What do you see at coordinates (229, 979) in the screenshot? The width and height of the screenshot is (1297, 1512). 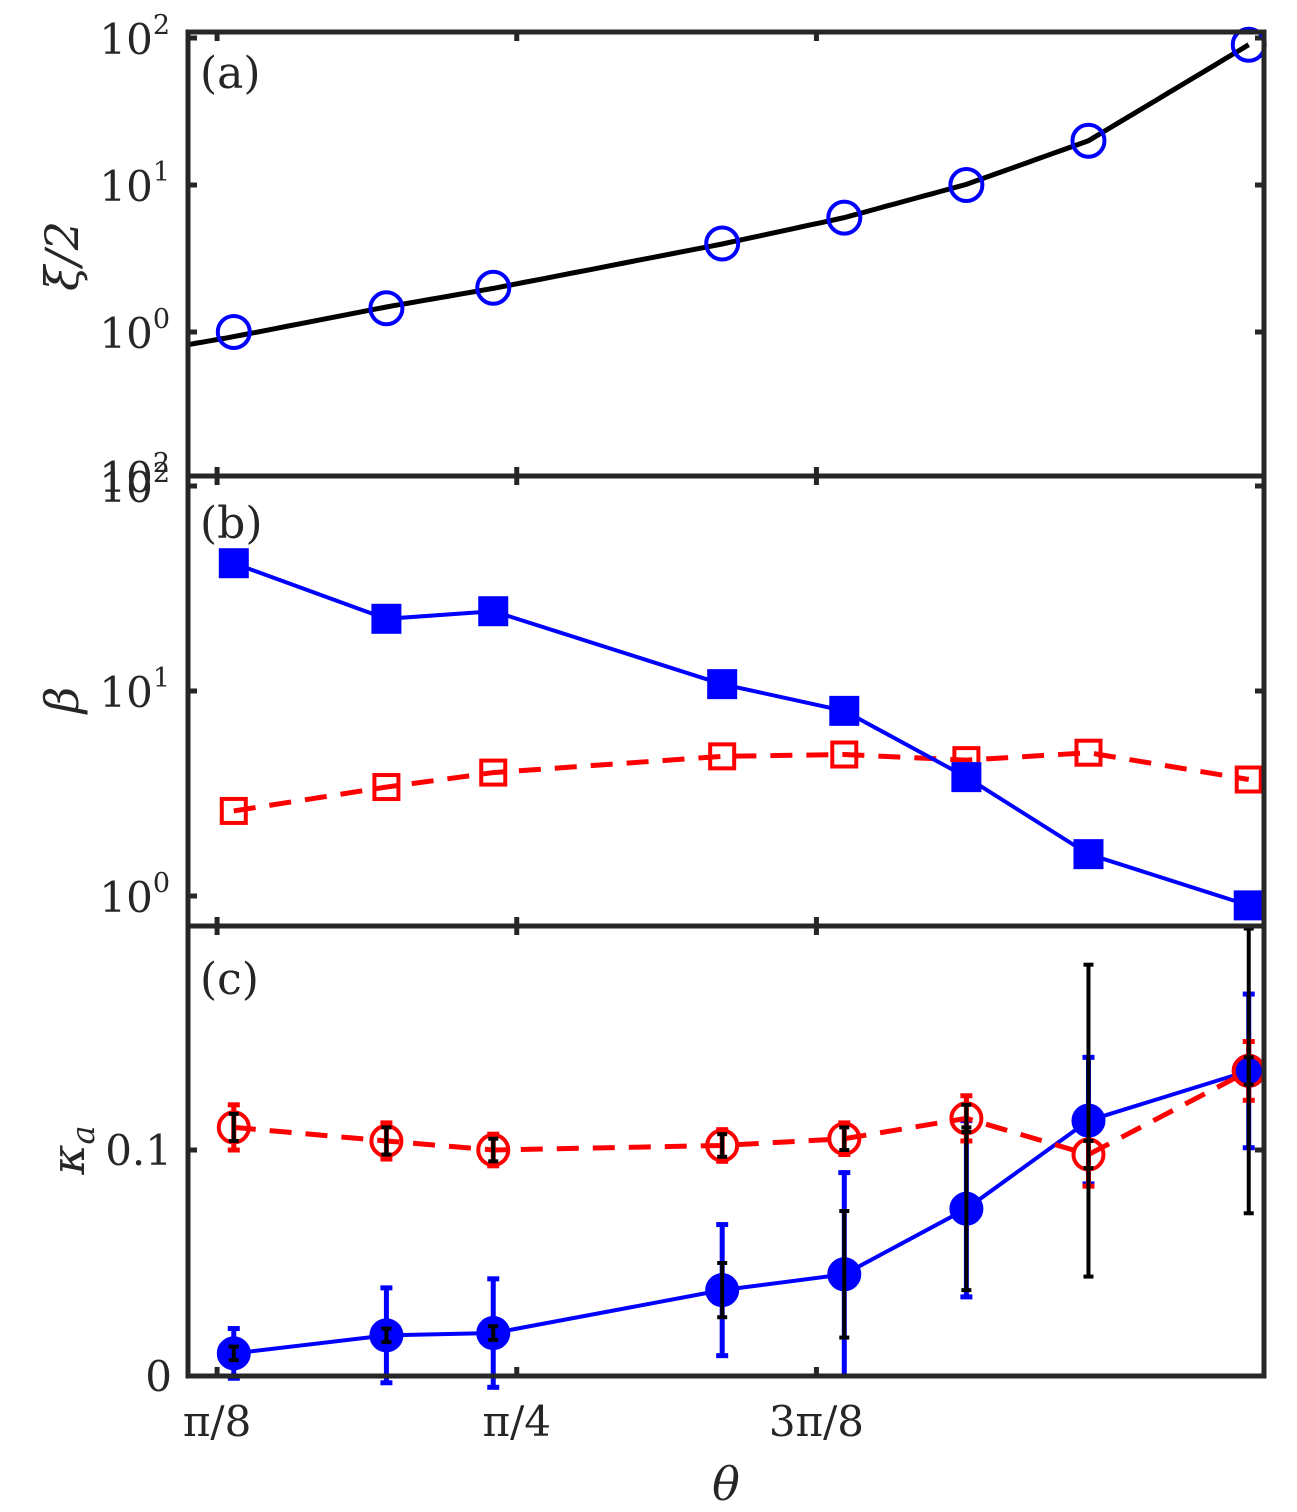 I see `panel-c-label: (c)` at bounding box center [229, 979].